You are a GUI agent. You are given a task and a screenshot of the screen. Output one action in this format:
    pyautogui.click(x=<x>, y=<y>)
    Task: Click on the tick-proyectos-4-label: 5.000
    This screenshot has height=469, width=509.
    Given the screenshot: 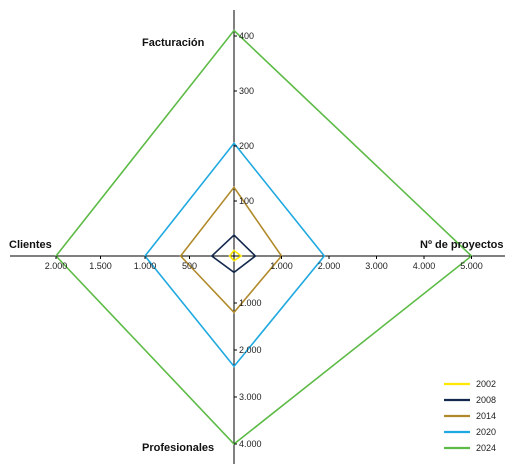 What is the action you would take?
    pyautogui.click(x=471, y=266)
    